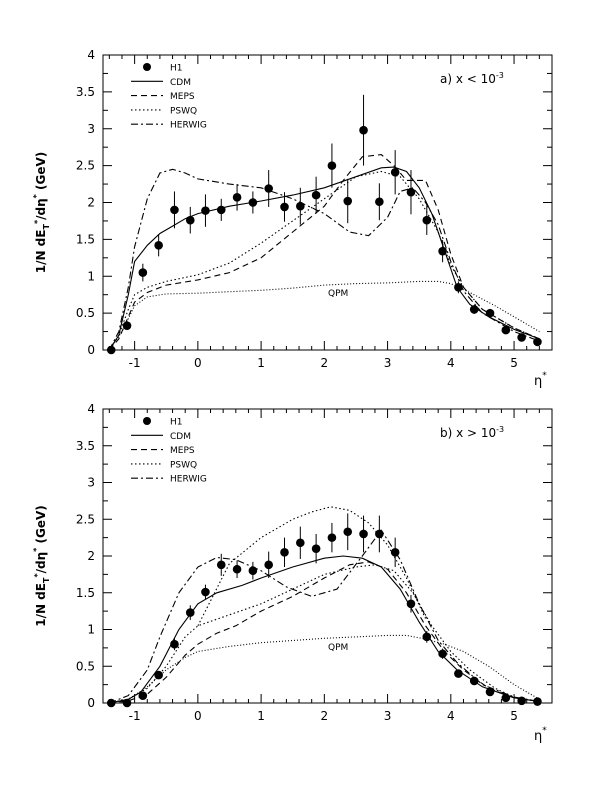  I want to click on panel-annotation: b) x > 10-3, so click(472, 432).